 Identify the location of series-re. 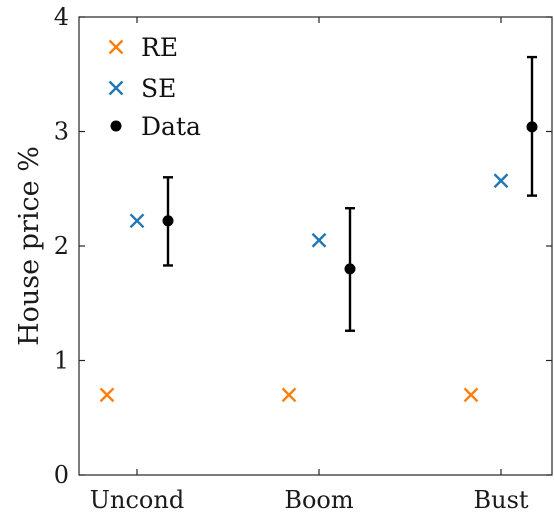
(289, 395).